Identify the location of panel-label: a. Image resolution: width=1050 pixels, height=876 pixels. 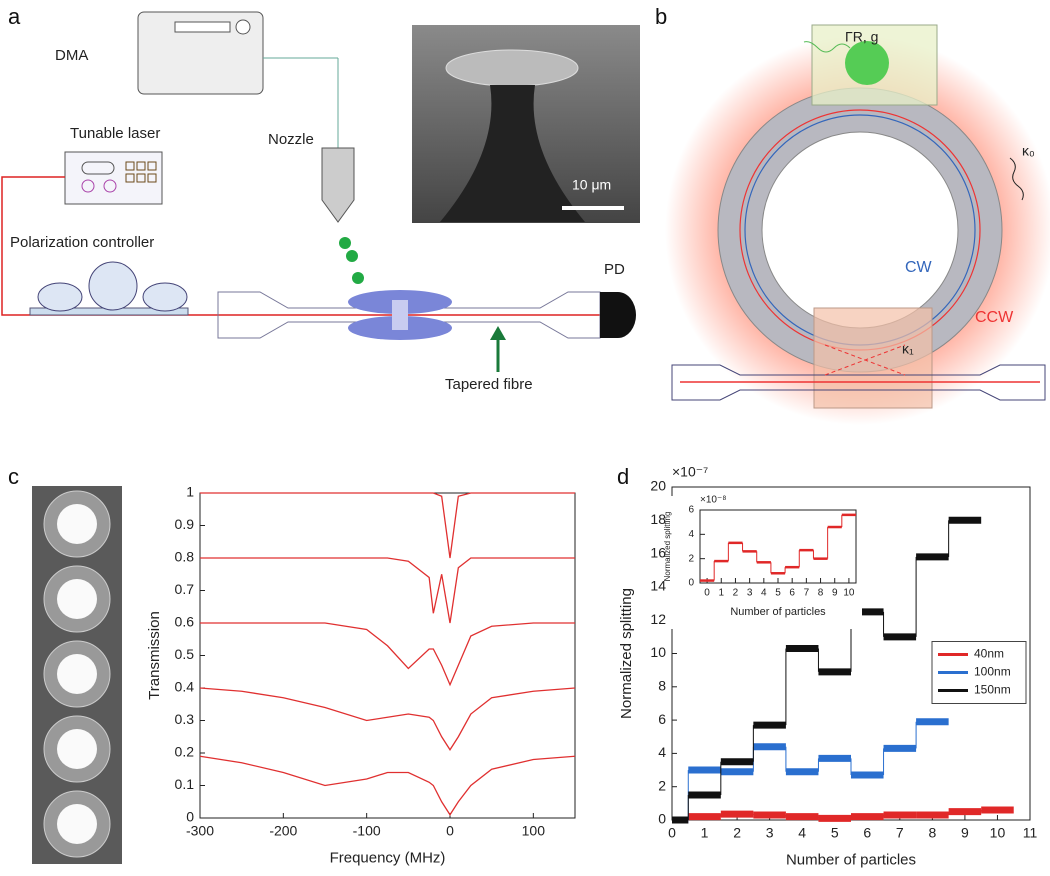
(14, 16).